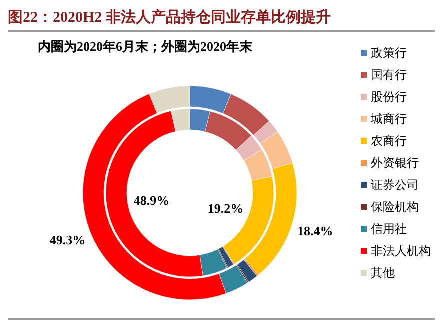 The height and width of the screenshot is (336, 443). Describe the element at coordinates (152, 200) in the screenshot. I see `data-label: 48.9%` at that location.